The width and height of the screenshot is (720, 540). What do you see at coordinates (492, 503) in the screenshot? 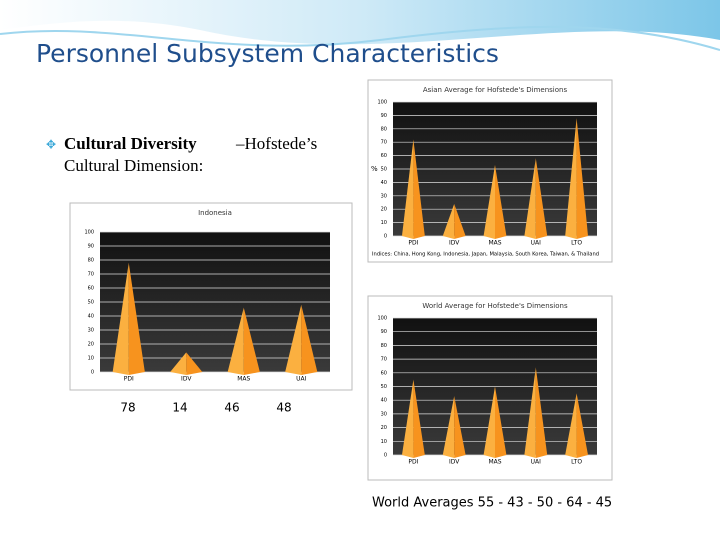
I see `world-caption: World Averages 55 - 43 - 50 - 64 - 45` at bounding box center [492, 503].